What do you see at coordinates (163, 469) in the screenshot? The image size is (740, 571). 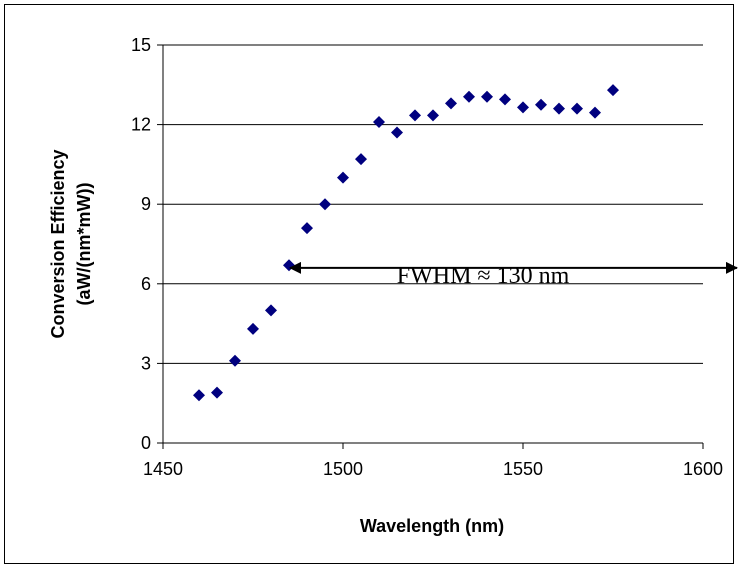 I see `x-tick-label-0: 1450` at bounding box center [163, 469].